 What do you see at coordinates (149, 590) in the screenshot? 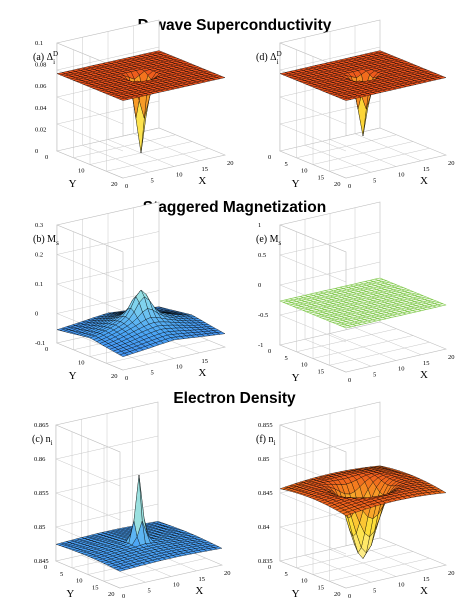
I see `x-tick-c: 5` at bounding box center [149, 590].